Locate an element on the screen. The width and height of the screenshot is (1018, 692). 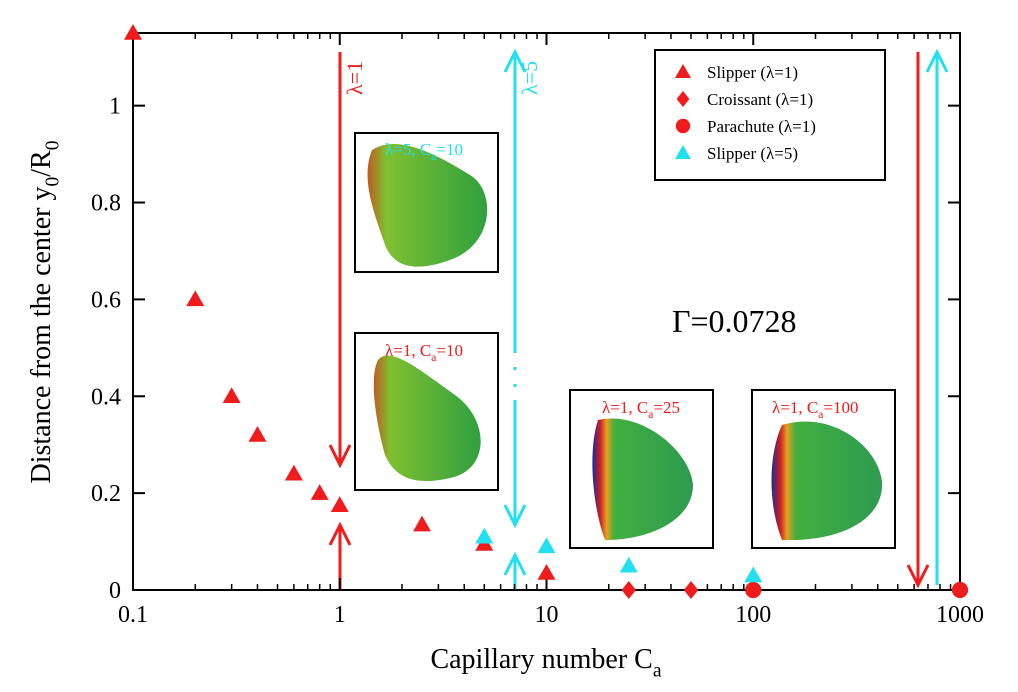
x-tick-label: 10 is located at coordinates (547, 615).